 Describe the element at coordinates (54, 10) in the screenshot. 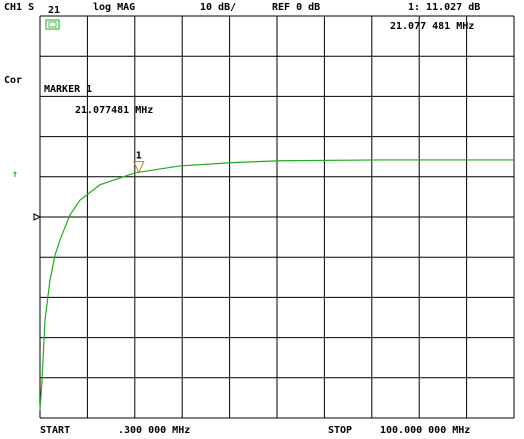

I see `parameter: 21` at that location.